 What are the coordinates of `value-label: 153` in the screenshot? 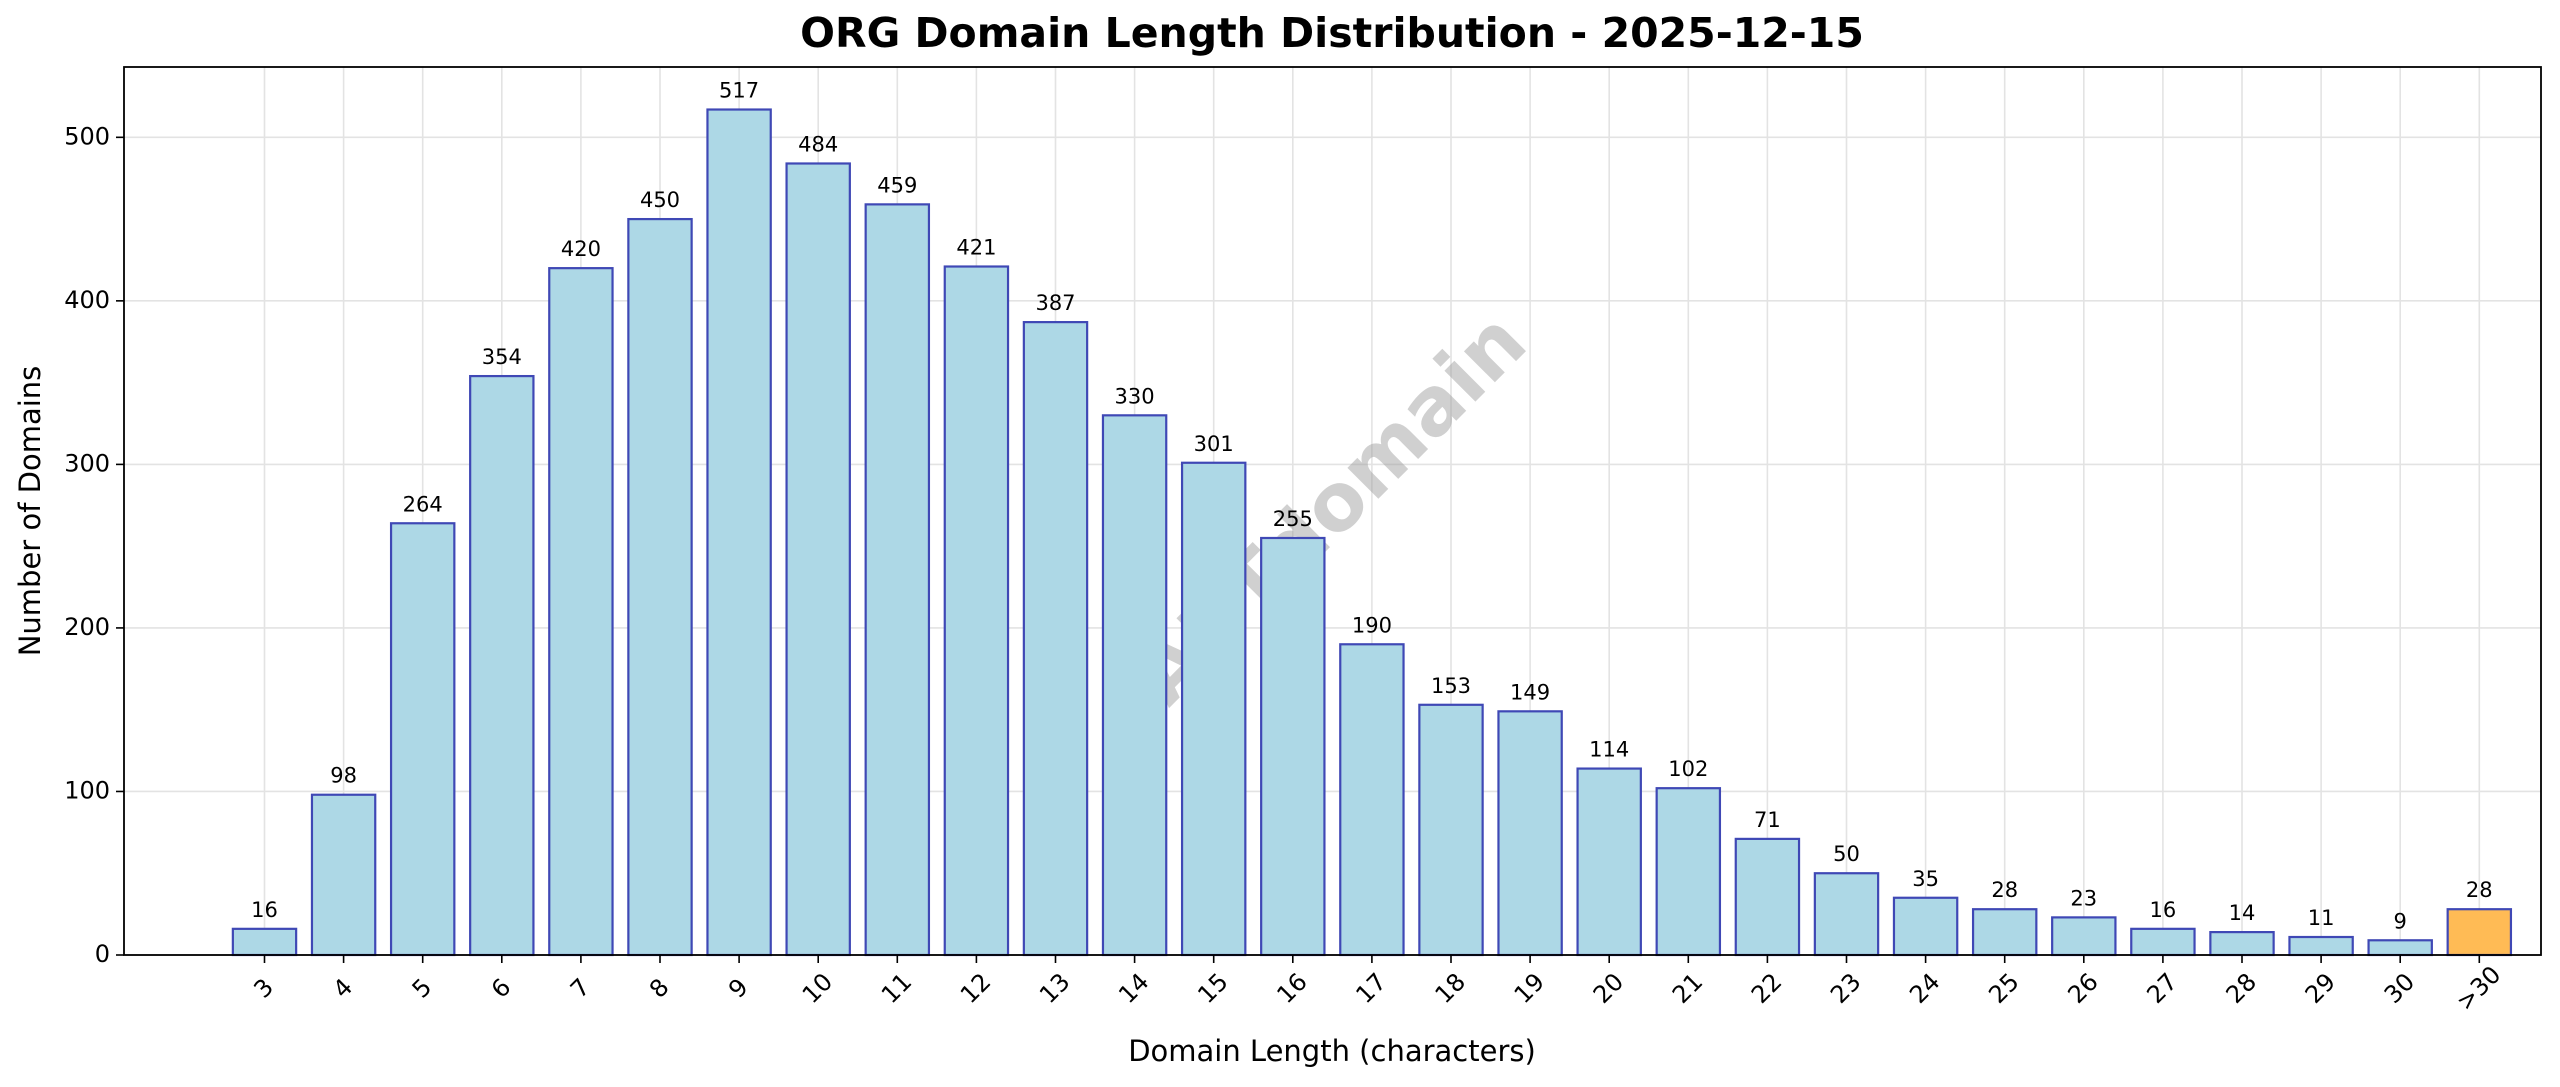 It's located at (1451, 686).